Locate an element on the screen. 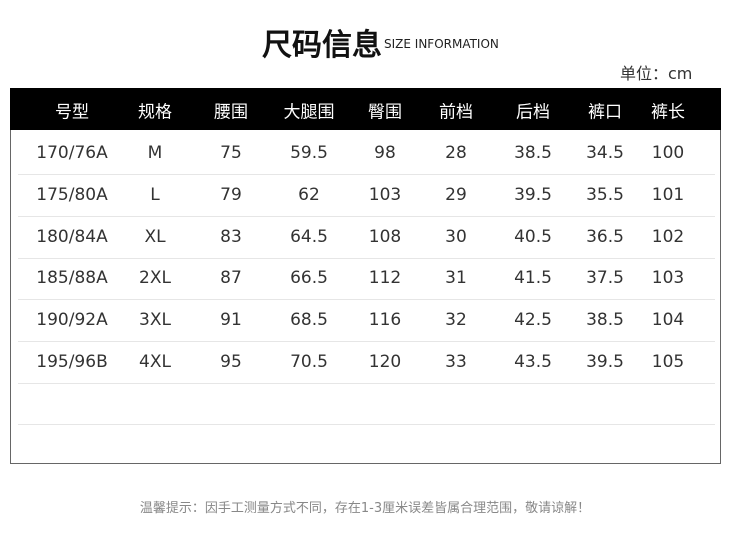 This screenshot has height=539, width=730. table-cell: 87 is located at coordinates (231, 278).